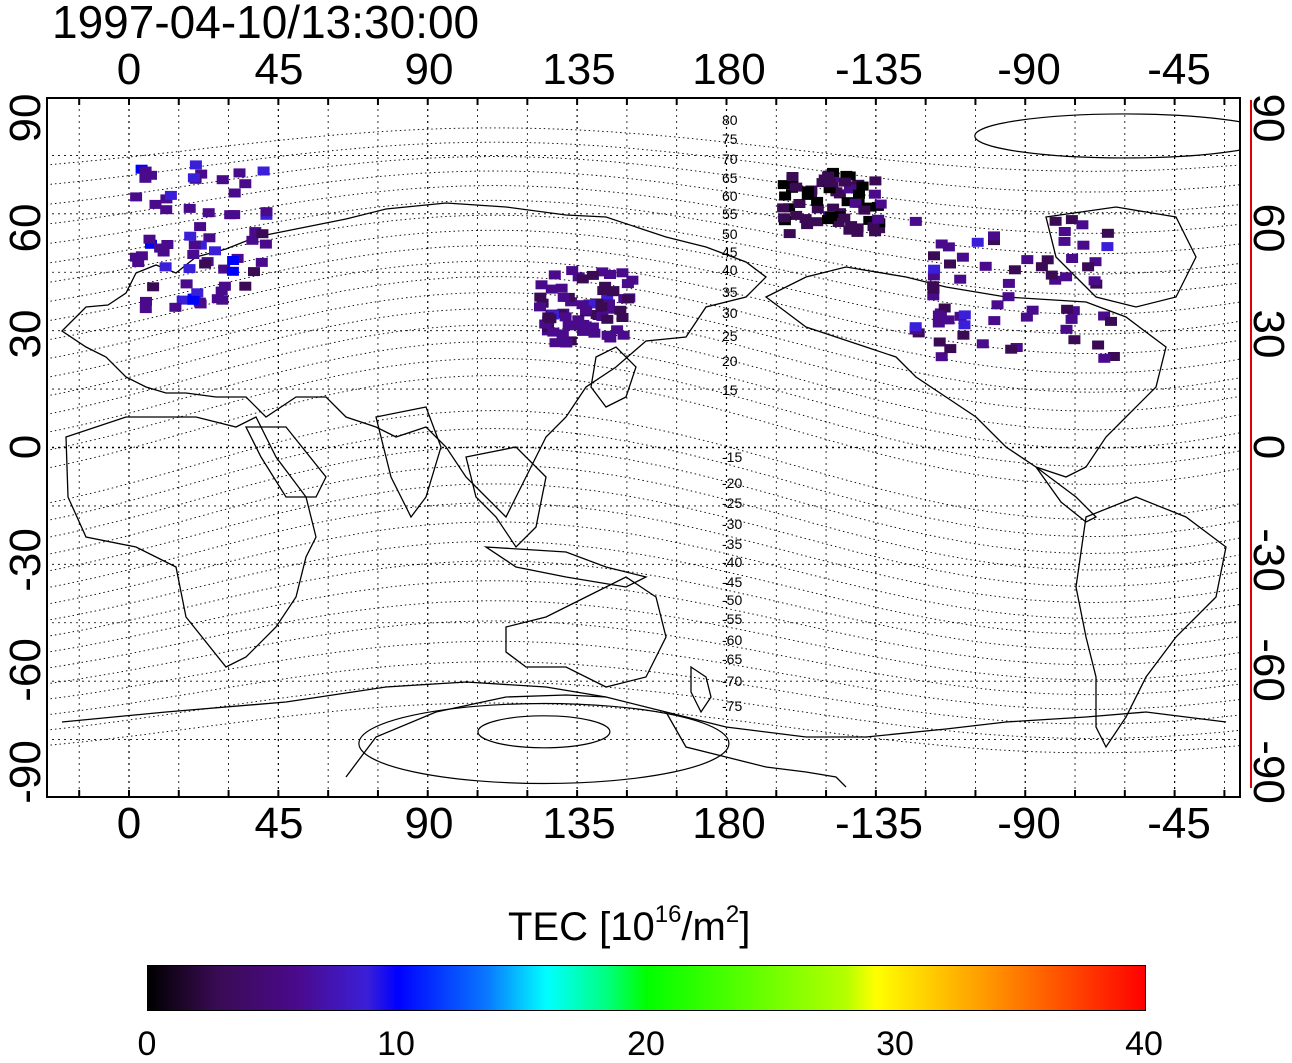 The width and height of the screenshot is (1292, 1063). Describe the element at coordinates (745, 927) in the screenshot. I see `colorbar-title-close: ]` at that location.